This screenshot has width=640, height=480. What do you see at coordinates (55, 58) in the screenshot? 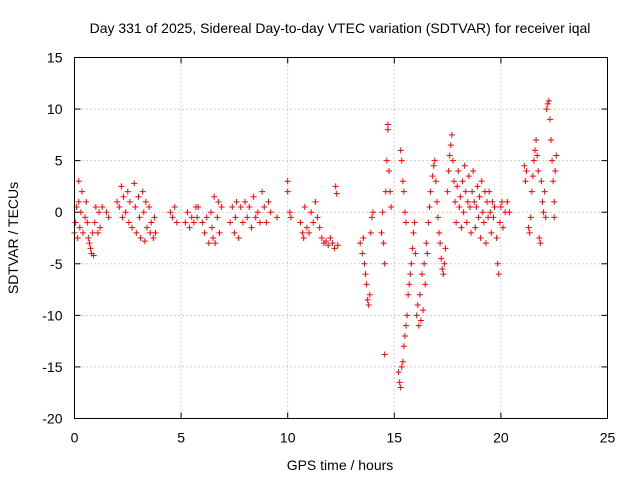
I see `y-tick-label: 15` at bounding box center [55, 58].